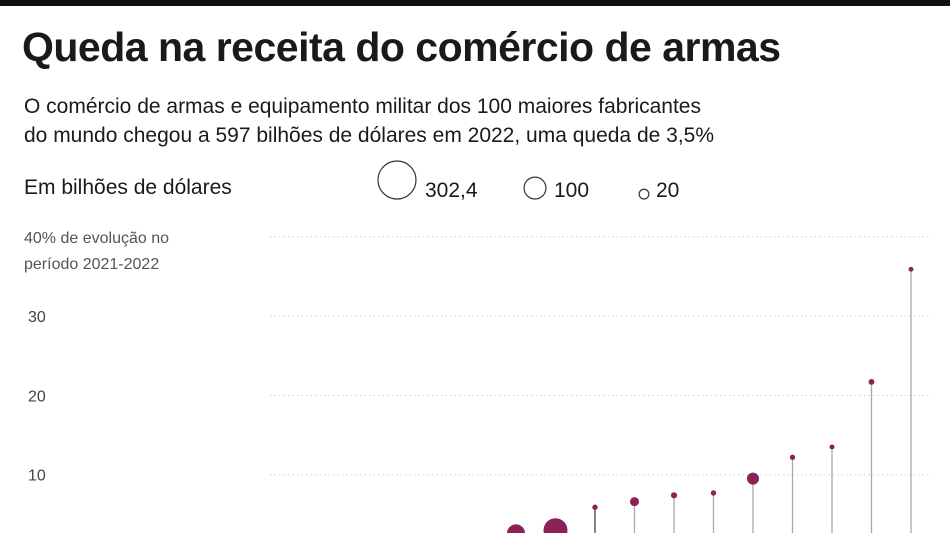  I want to click on unit-label: Em bilhões de dólares, so click(128, 187).